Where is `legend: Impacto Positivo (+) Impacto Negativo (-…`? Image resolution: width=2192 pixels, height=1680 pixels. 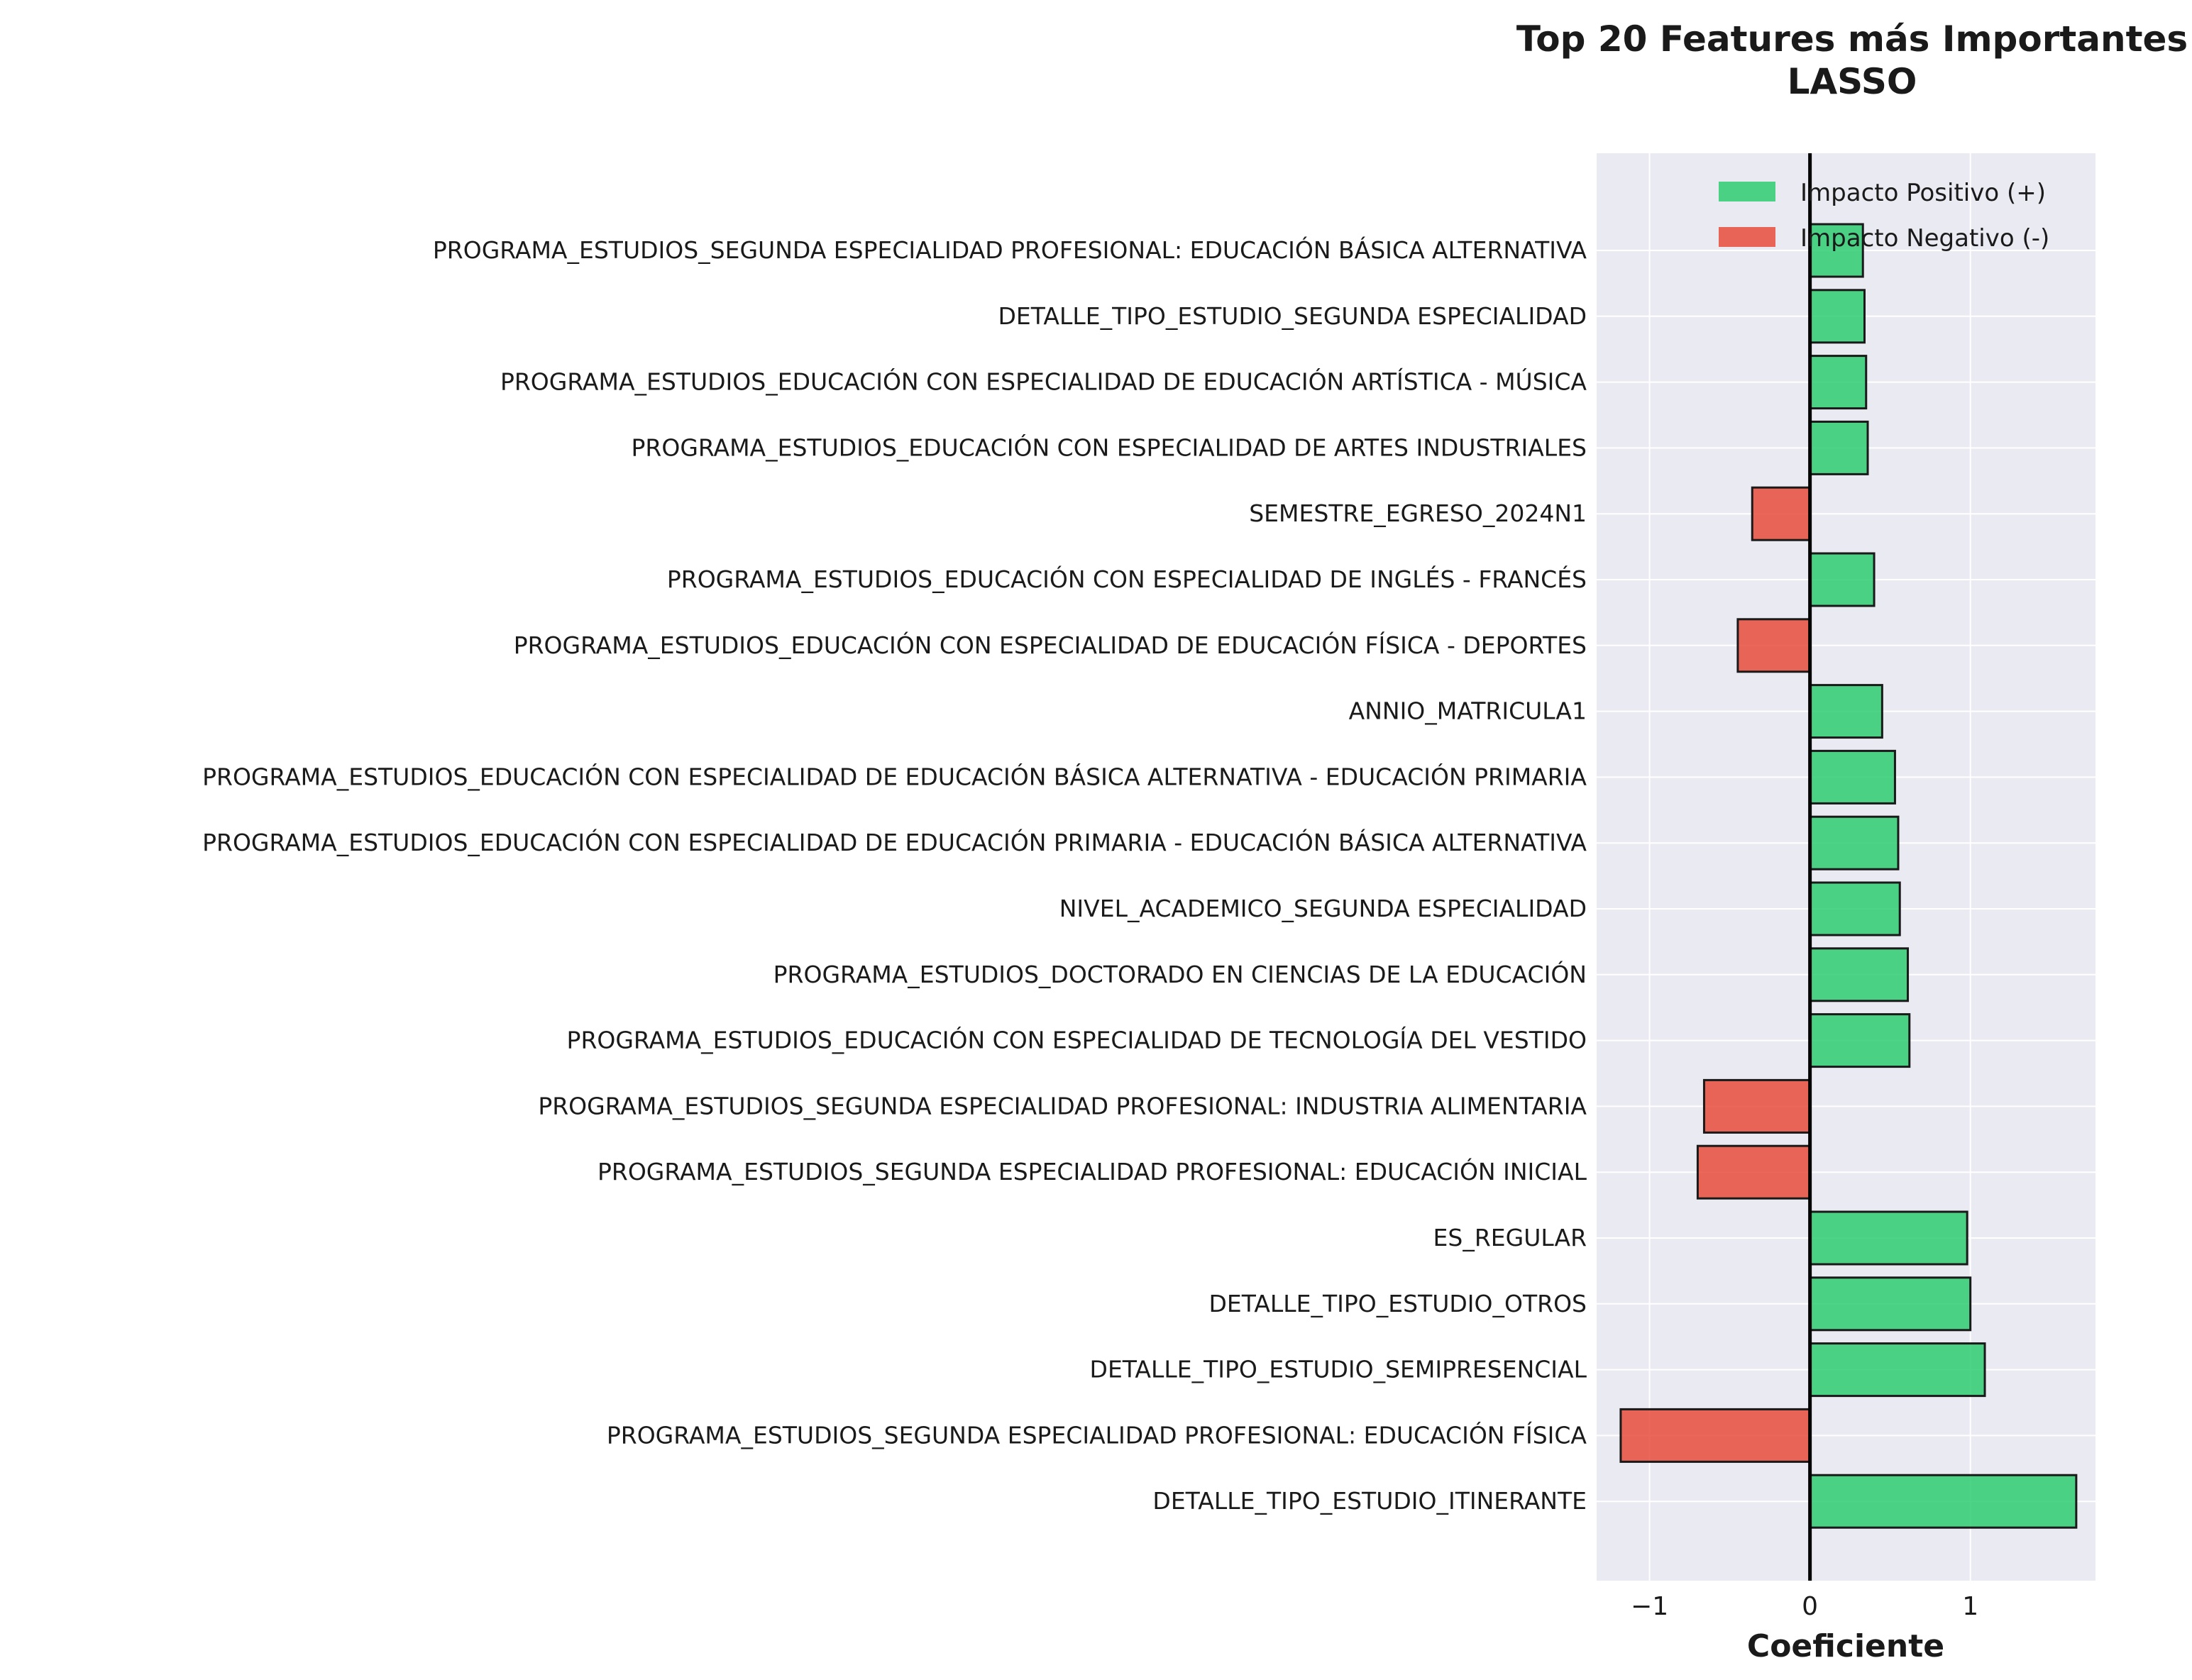 legend: Impacto Positivo (+) Impacto Negativo (-… is located at coordinates (1884, 216).